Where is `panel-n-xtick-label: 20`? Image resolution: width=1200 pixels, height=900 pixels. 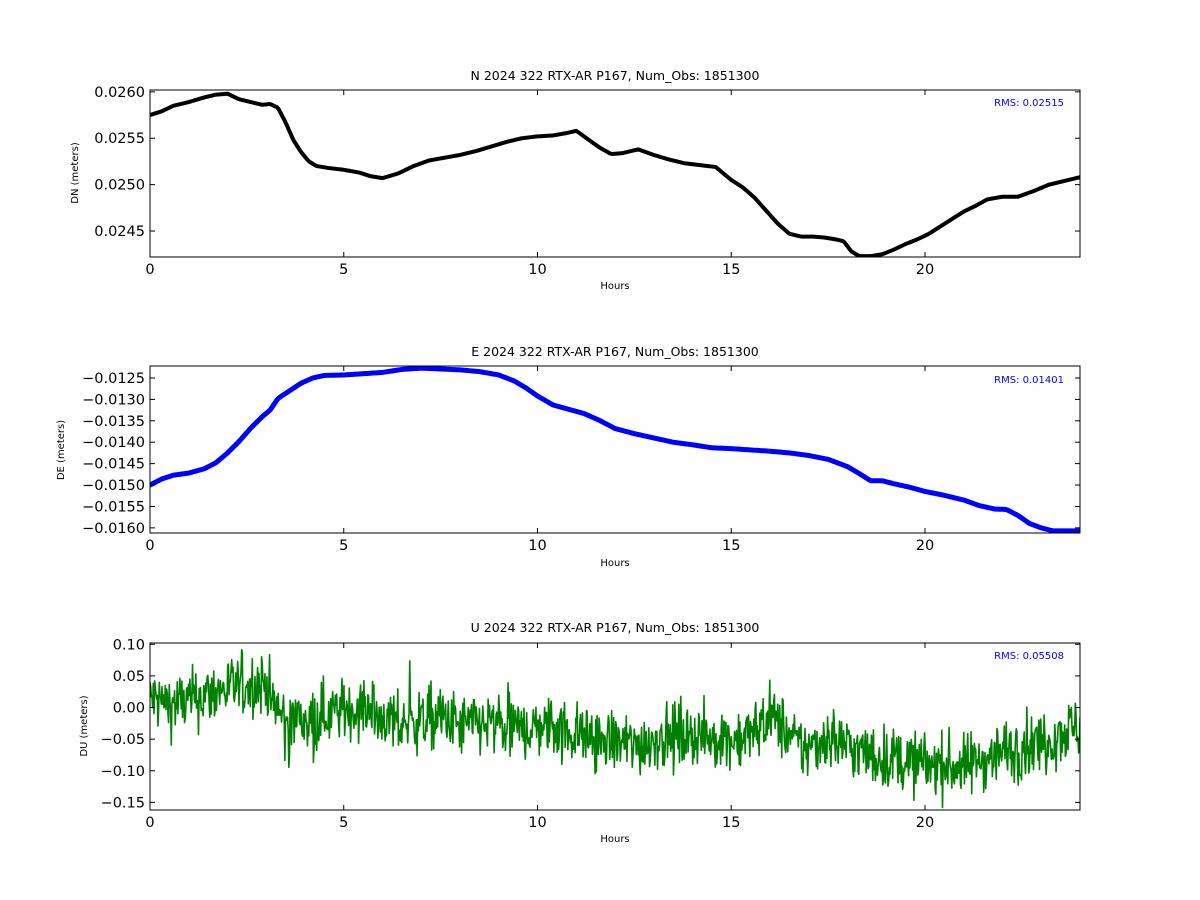 panel-n-xtick-label: 20 is located at coordinates (925, 270).